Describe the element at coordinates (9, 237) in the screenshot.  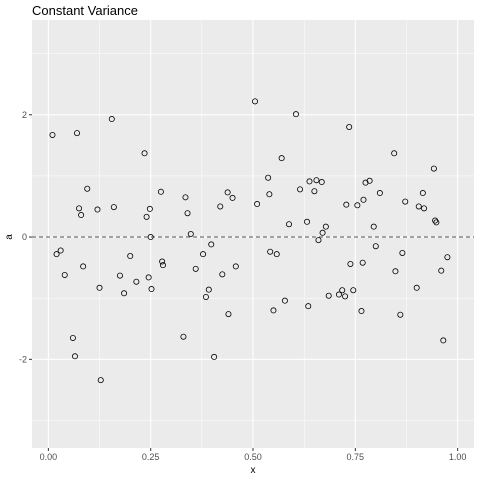
I see `y-axis-title: a` at that location.